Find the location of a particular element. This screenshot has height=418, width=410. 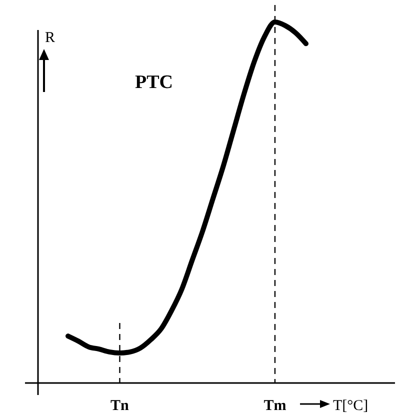

x-tick-label: Tn is located at coordinates (120, 406).